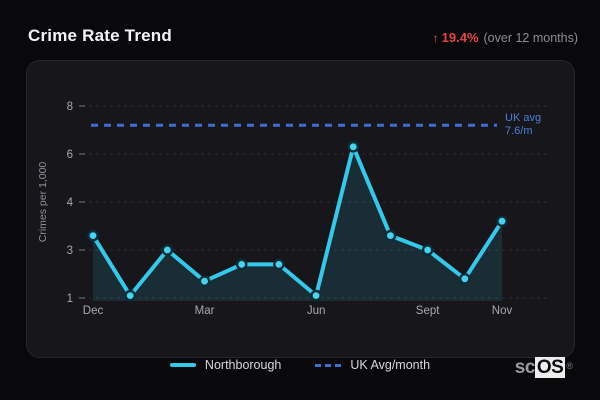 This screenshot has width=600, height=400. I want to click on svg-text: 4, so click(70, 203).